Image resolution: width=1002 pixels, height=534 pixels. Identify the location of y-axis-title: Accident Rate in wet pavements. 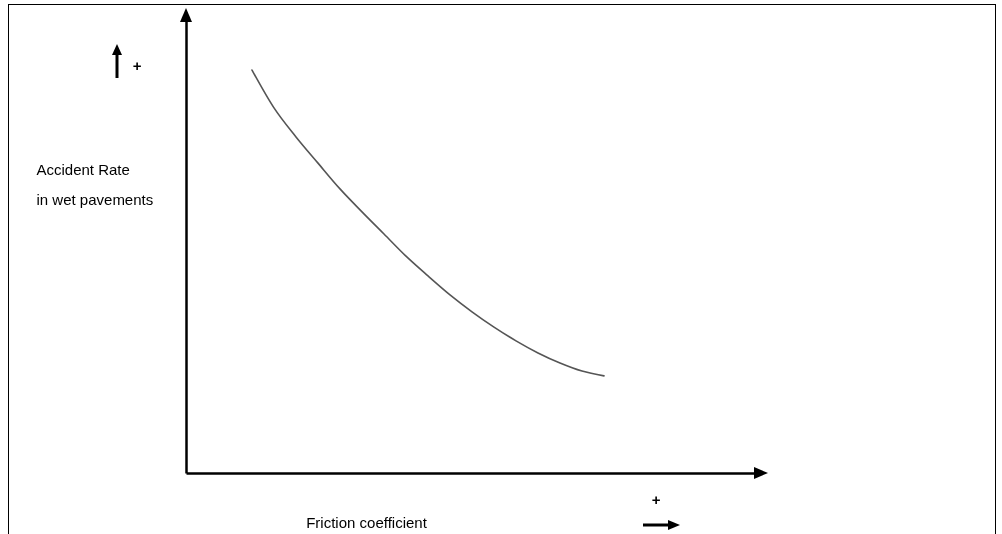
(95, 184).